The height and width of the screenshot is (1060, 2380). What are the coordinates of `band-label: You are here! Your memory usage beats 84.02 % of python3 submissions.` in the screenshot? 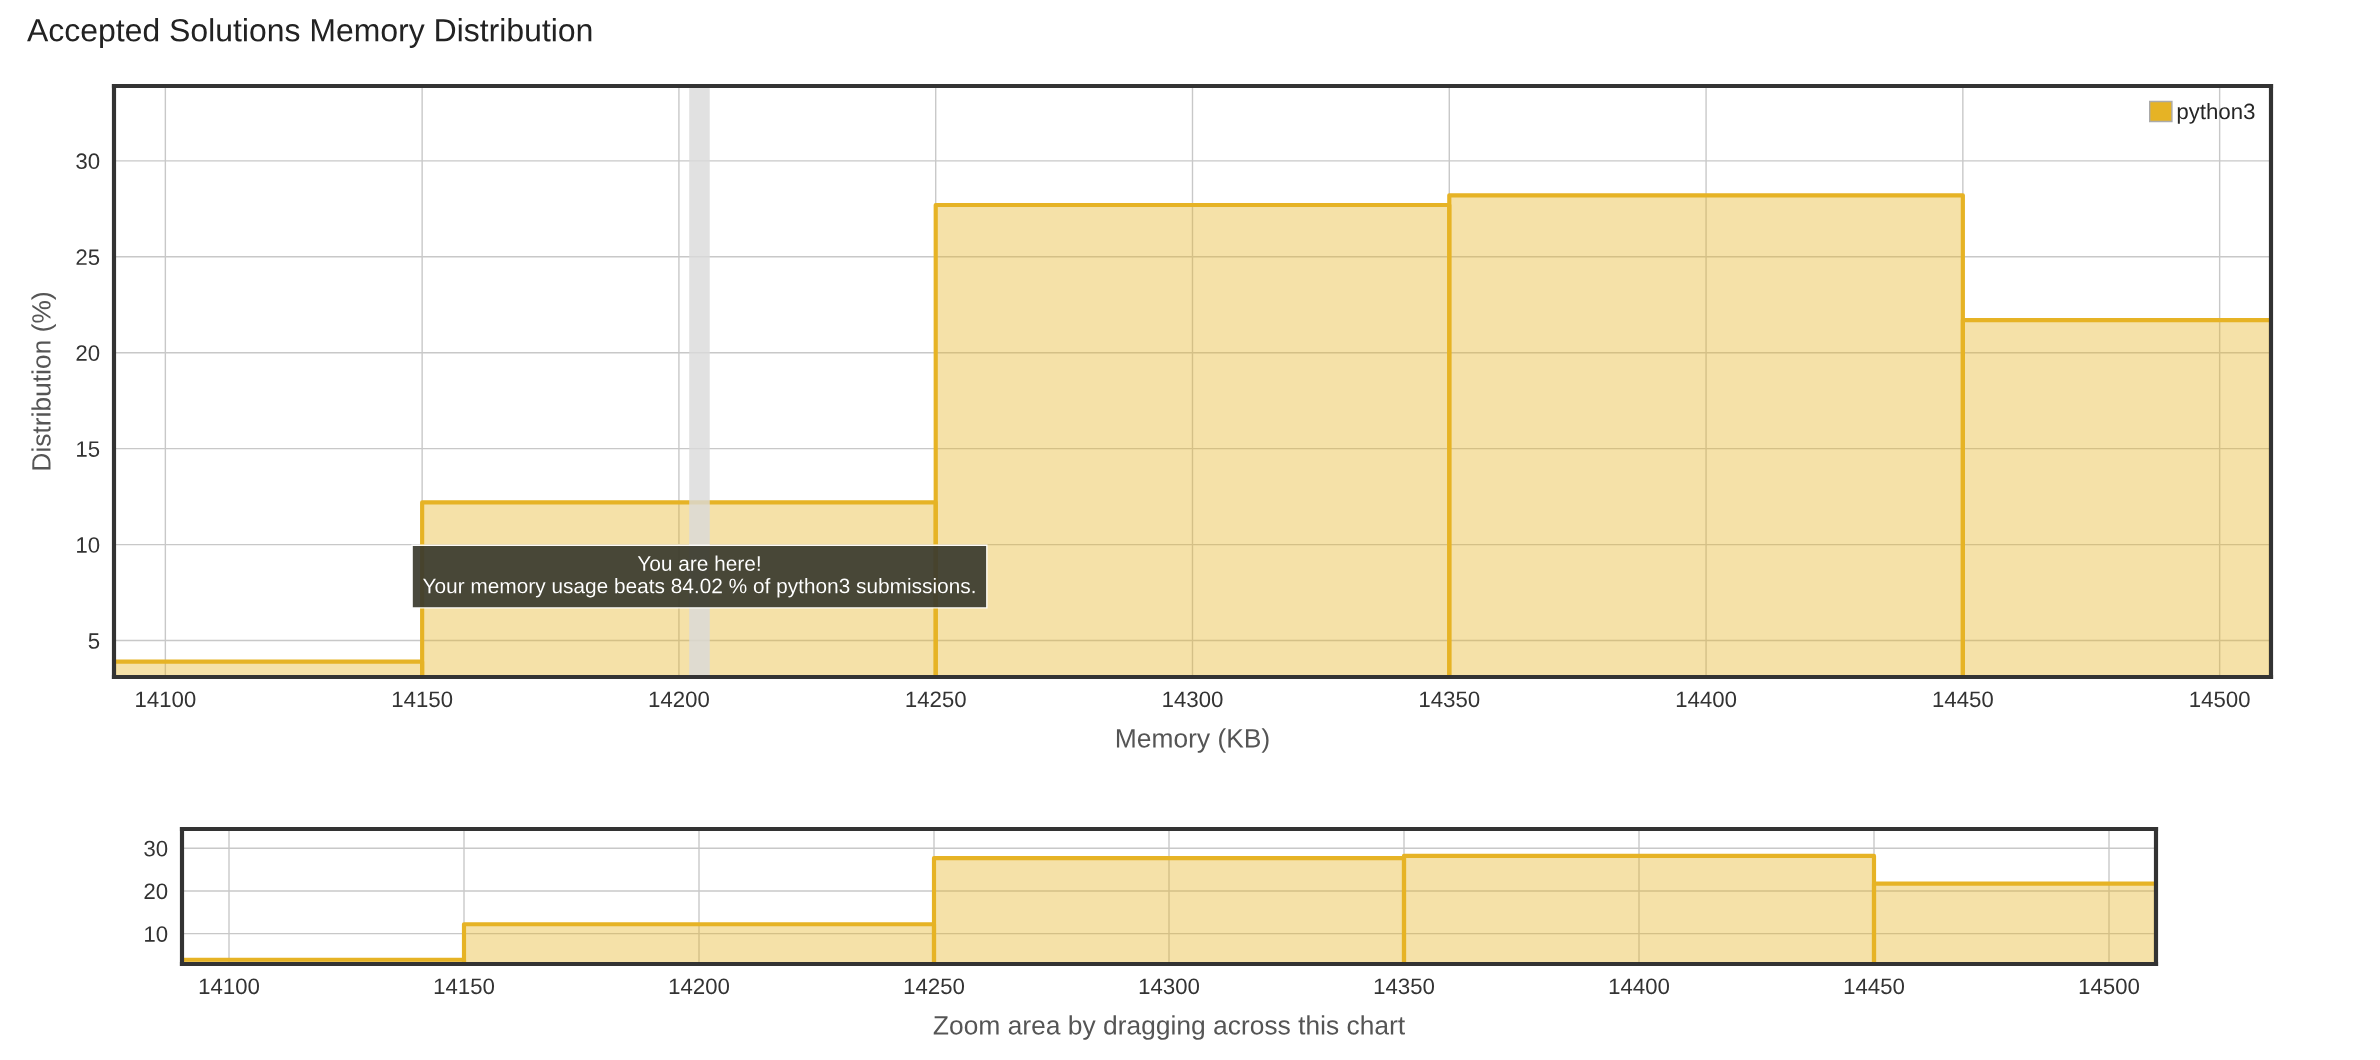 It's located at (698, 576).